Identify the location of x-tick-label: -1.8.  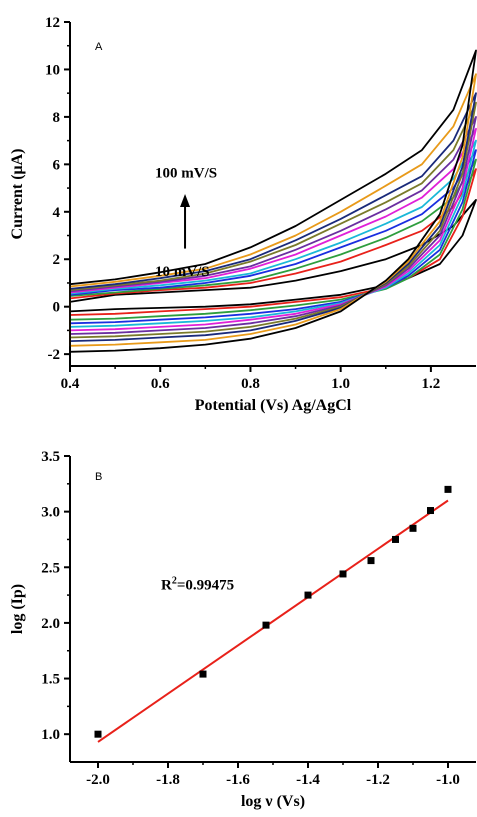
(168, 780).